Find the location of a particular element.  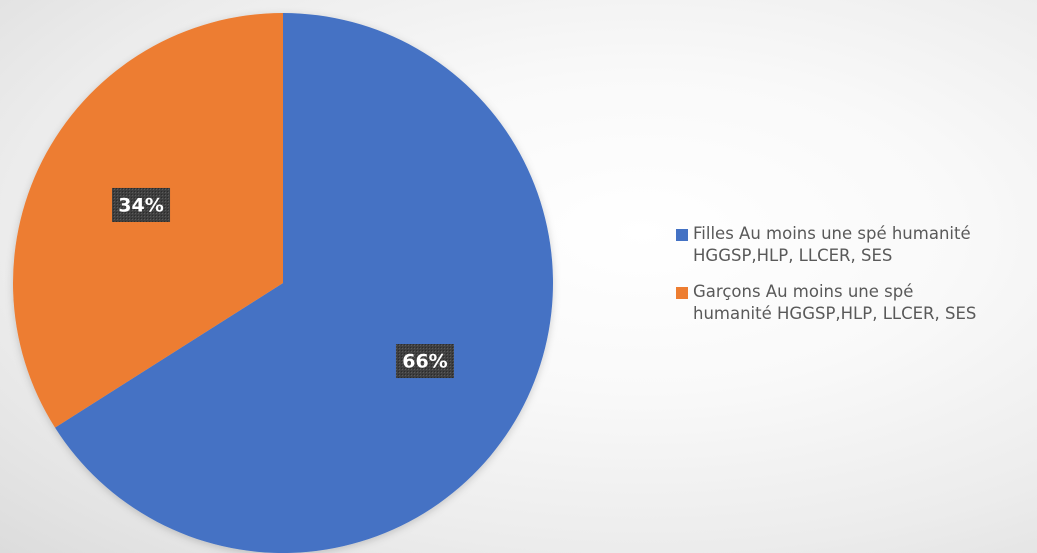

data-label-filles: 66% is located at coordinates (424, 361).